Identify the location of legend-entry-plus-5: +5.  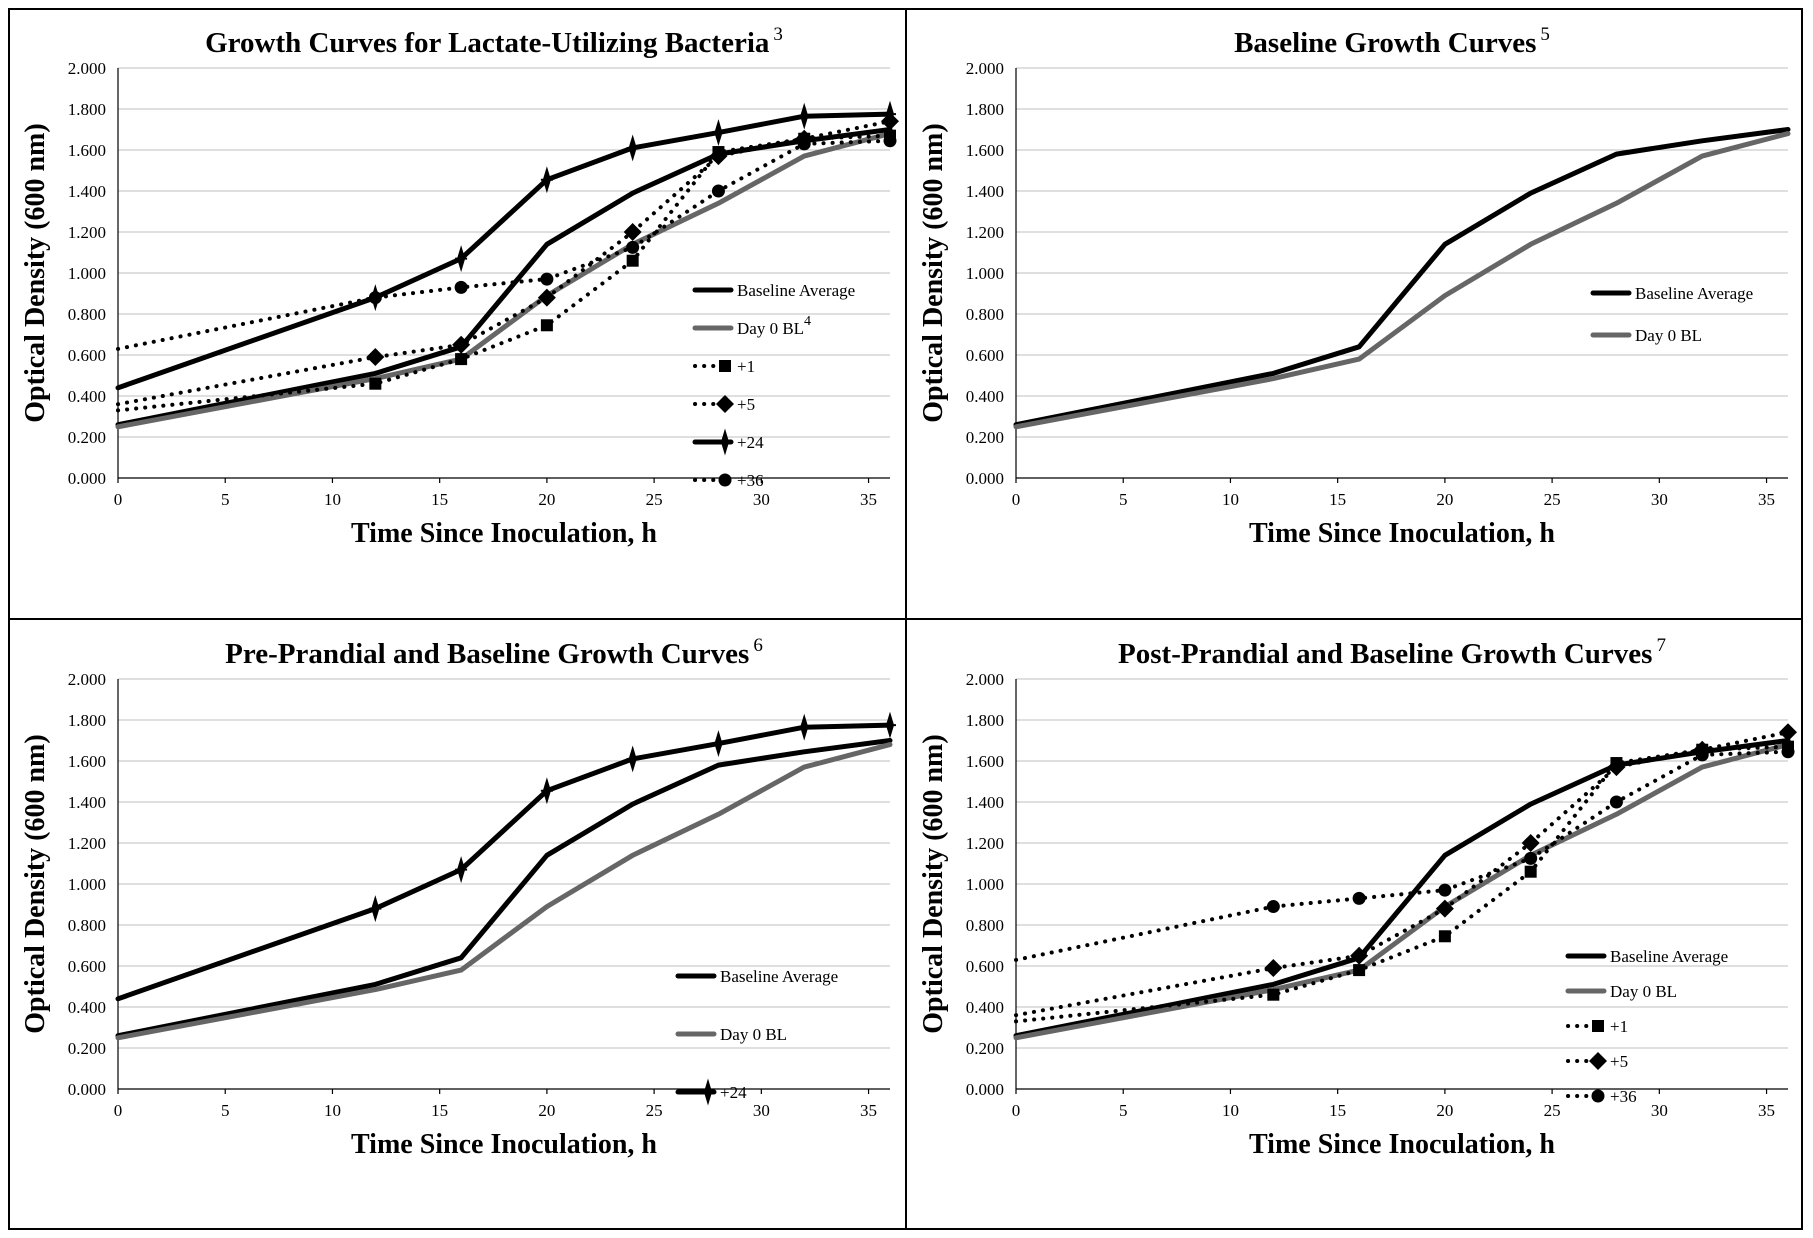
(1598, 1061).